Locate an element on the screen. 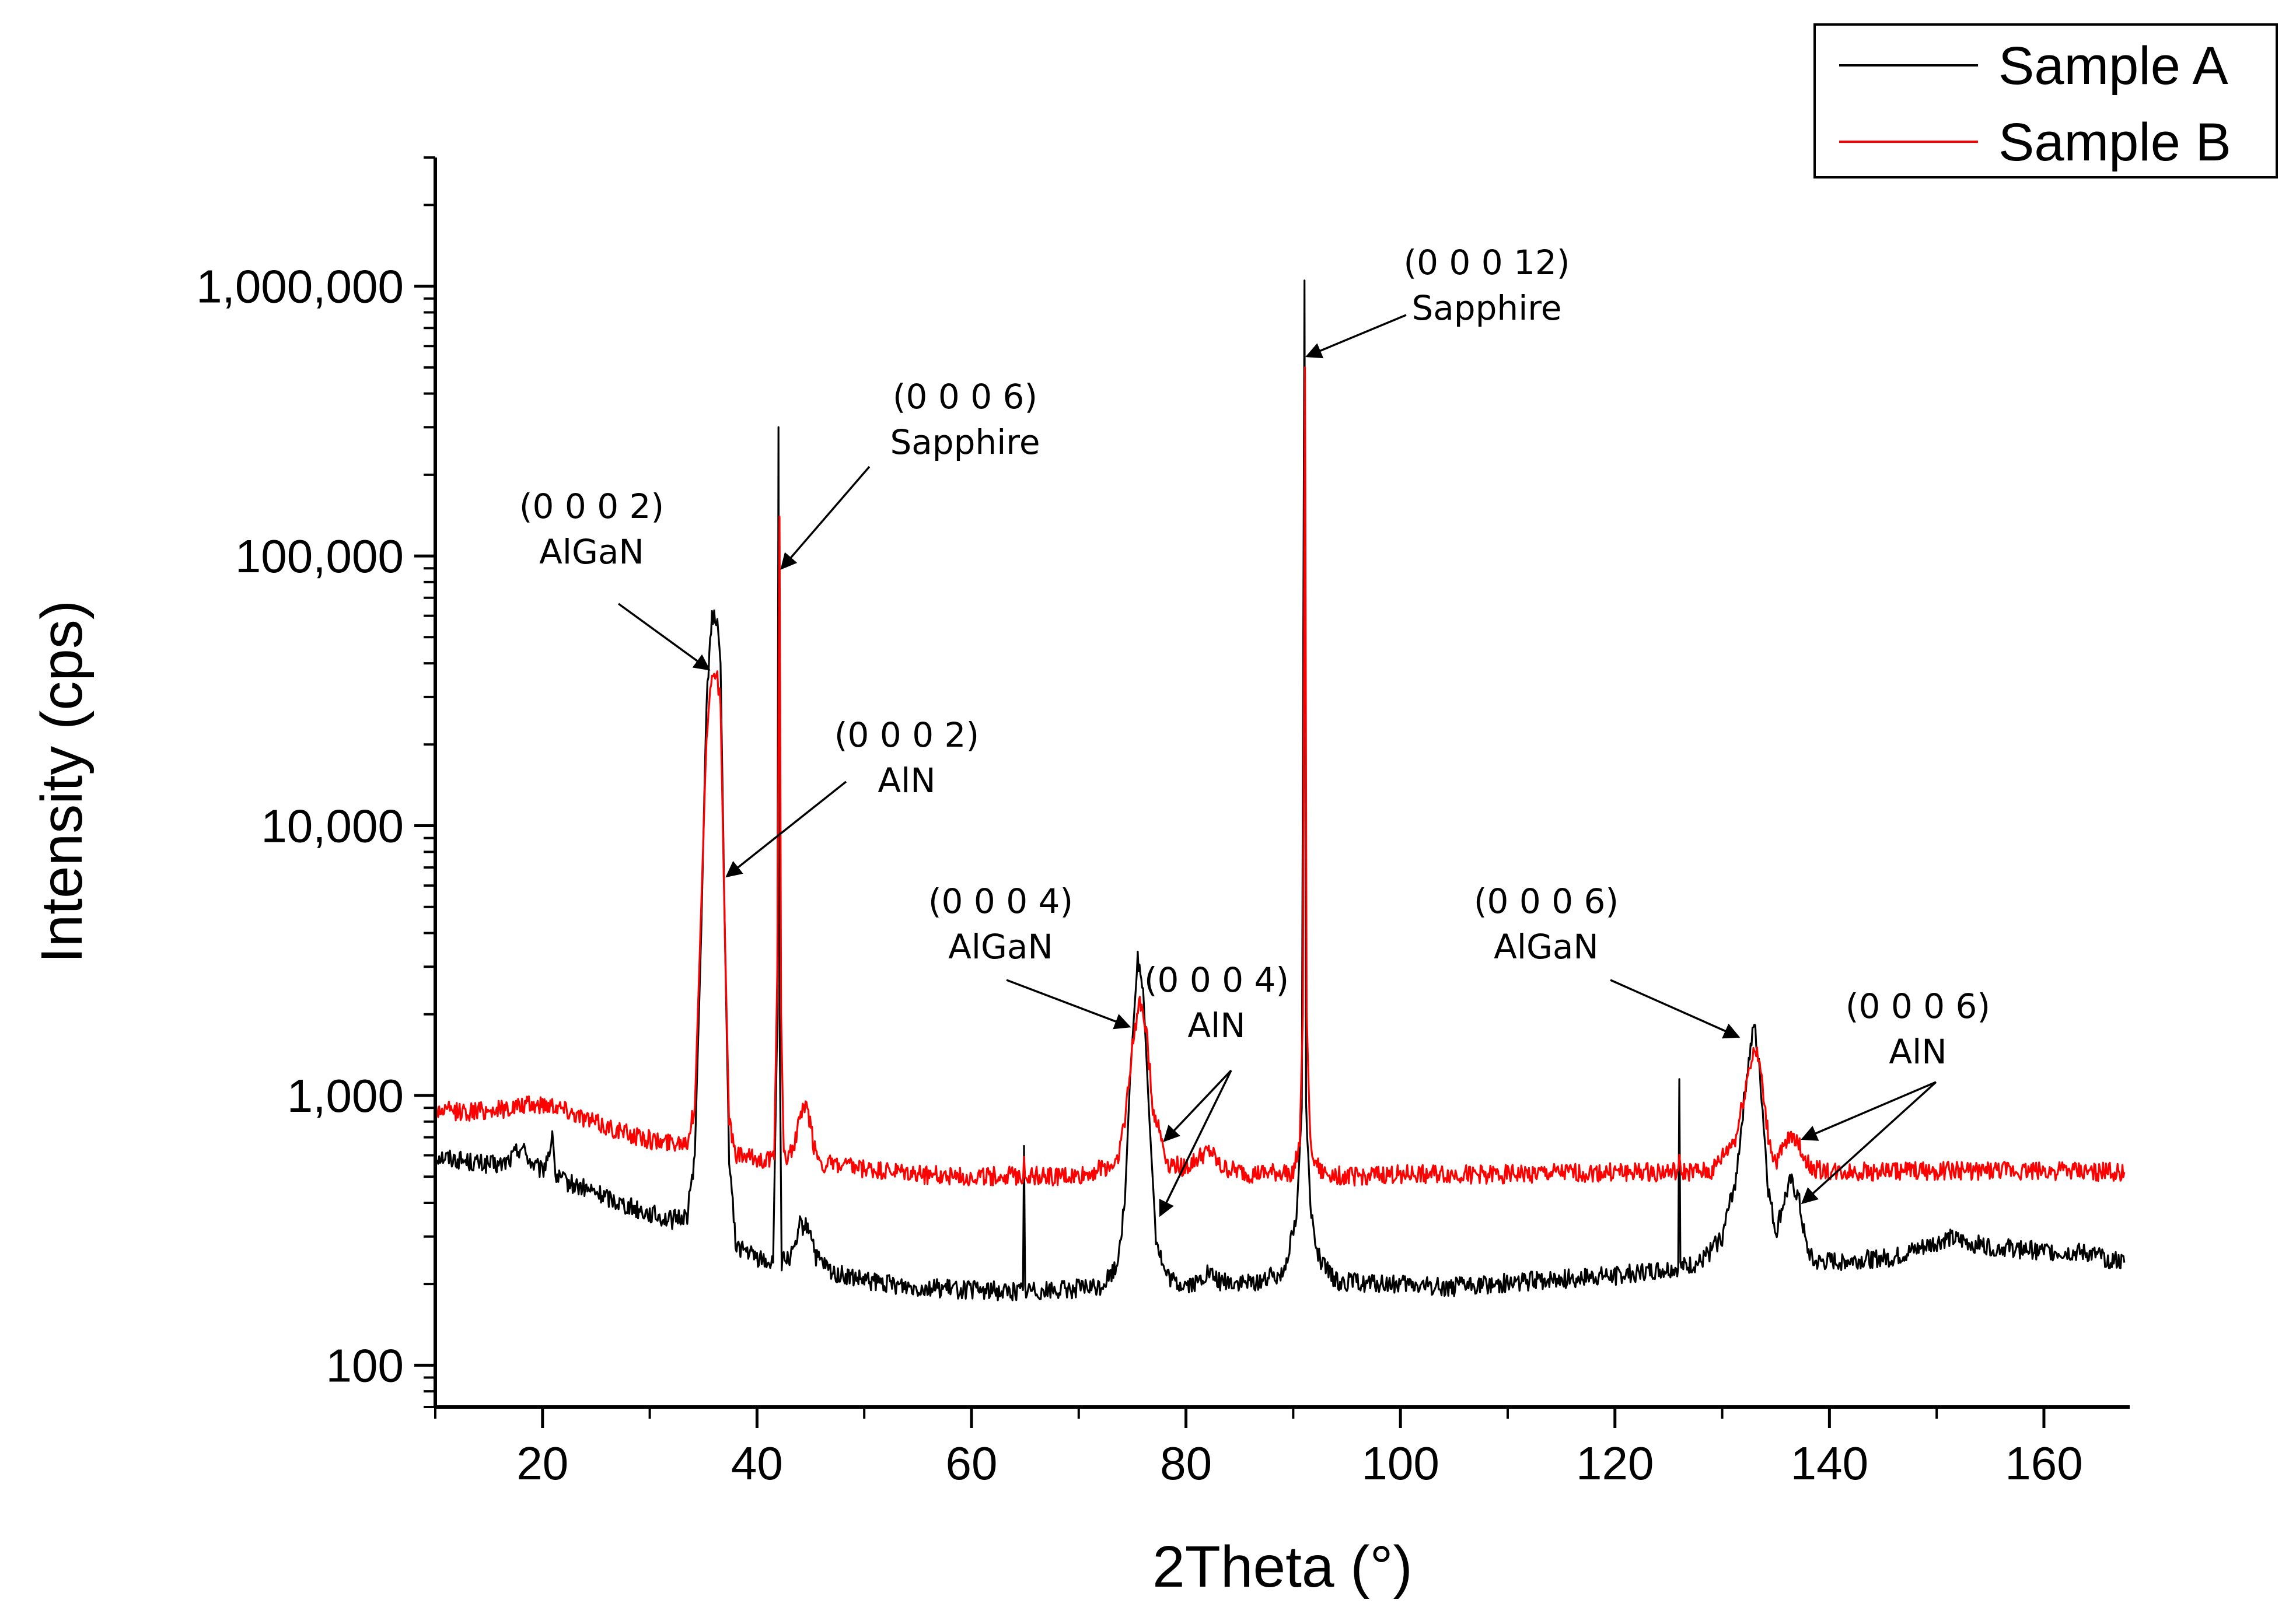 The height and width of the screenshot is (1610, 2296). y-tick-label: 100 is located at coordinates (365, 1365).